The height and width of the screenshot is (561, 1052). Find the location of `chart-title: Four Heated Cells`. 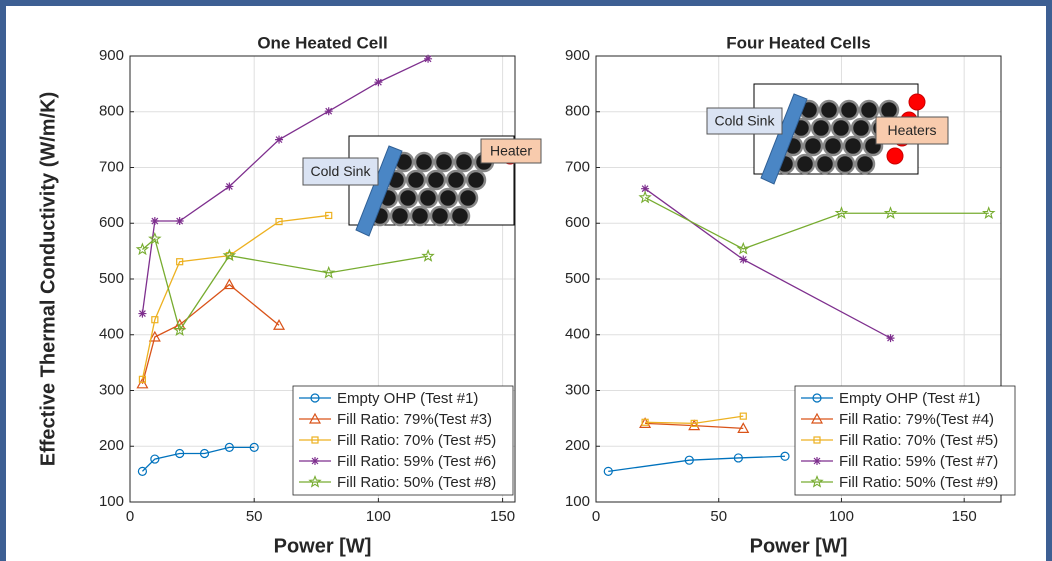

chart-title: Four Heated Cells is located at coordinates (798, 42).